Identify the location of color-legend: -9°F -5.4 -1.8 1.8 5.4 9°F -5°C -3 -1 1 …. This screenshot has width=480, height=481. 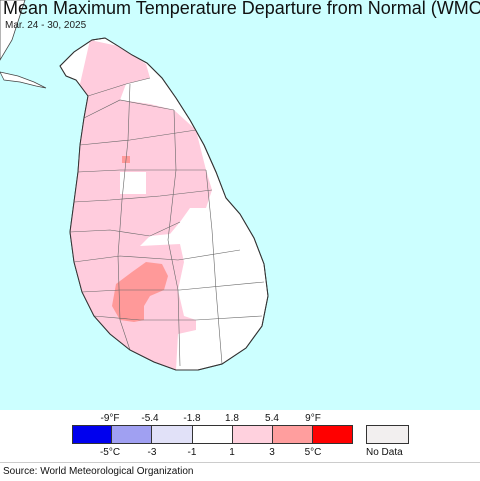
(240, 436).